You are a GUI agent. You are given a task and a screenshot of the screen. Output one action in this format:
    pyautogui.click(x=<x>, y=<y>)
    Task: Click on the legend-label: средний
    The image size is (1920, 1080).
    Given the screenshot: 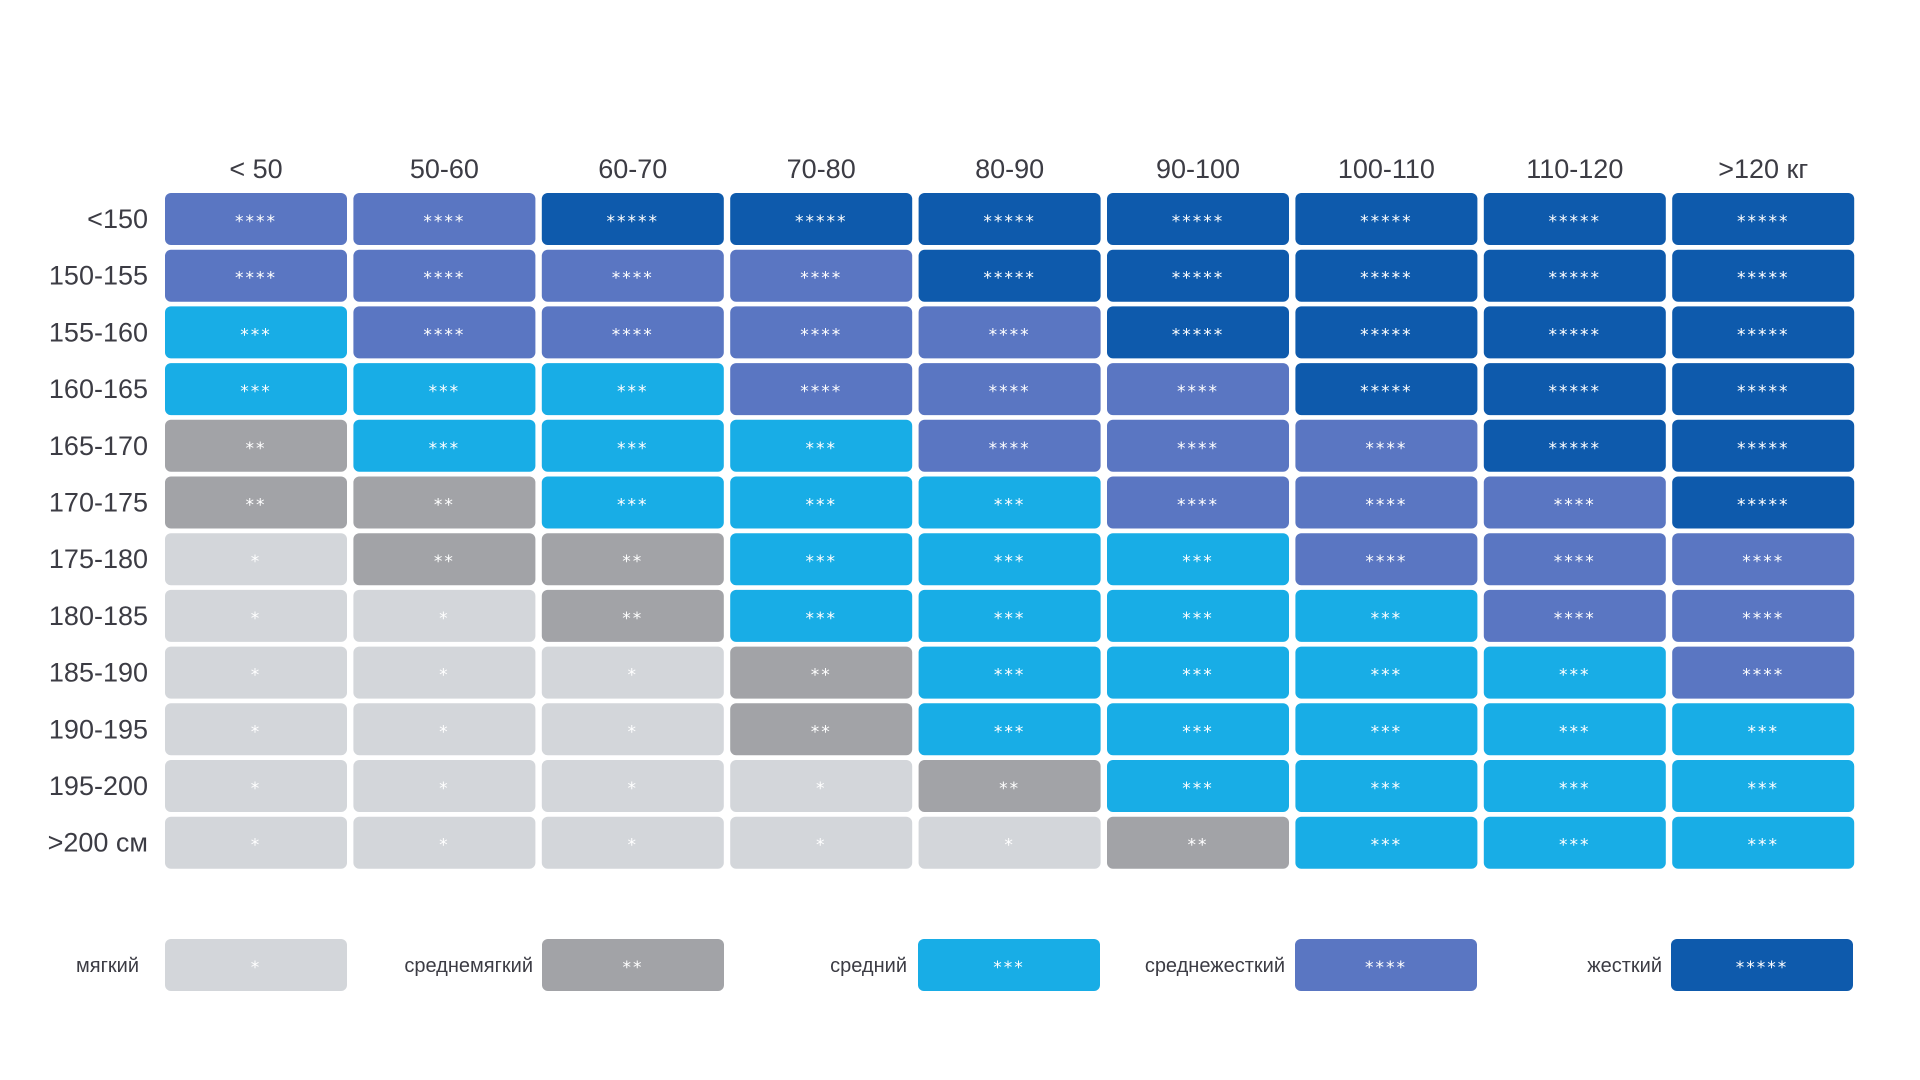 What is the action you would take?
    pyautogui.click(x=868, y=966)
    